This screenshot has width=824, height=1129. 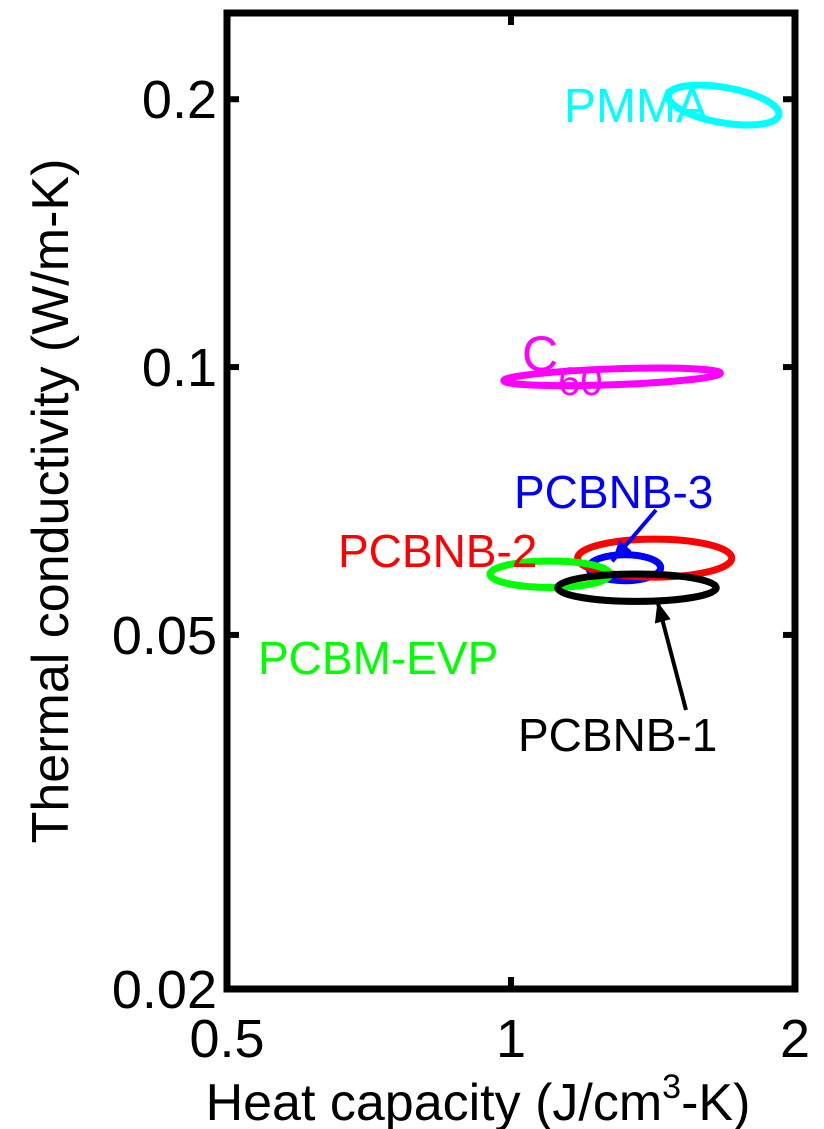 What do you see at coordinates (540, 354) in the screenshot?
I see `label-c60-main: C` at bounding box center [540, 354].